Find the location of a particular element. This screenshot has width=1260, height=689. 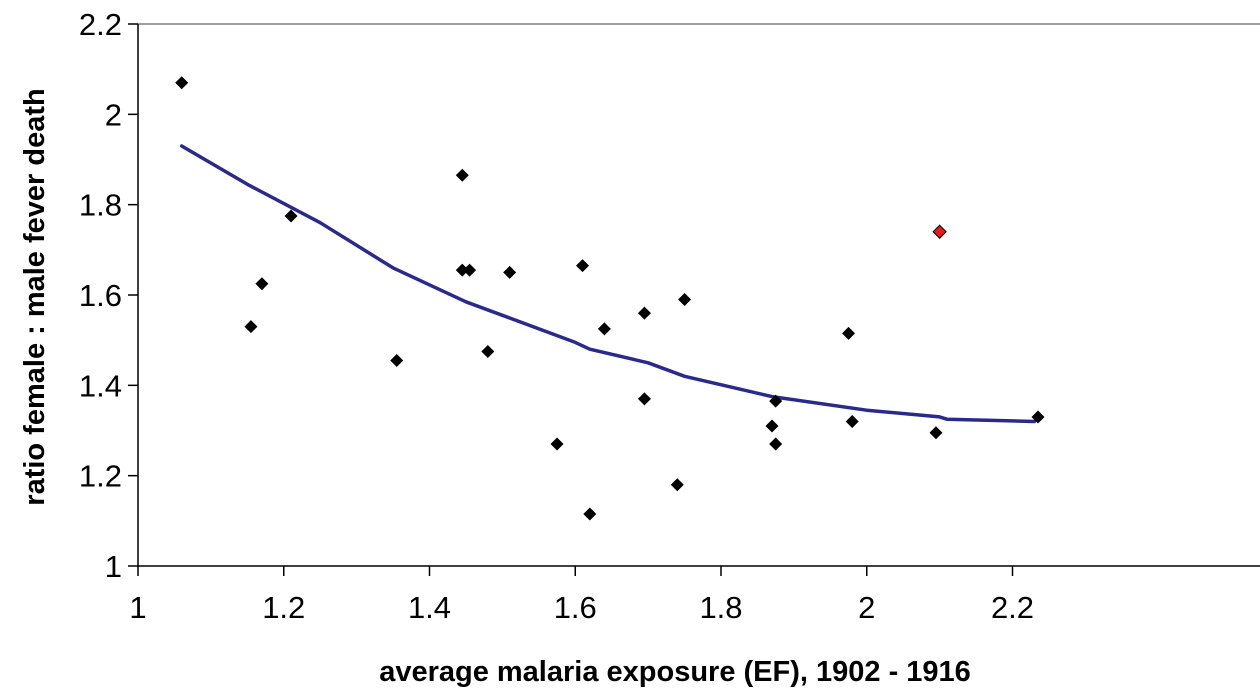

x-tick-label: 1.8 is located at coordinates (720, 607).